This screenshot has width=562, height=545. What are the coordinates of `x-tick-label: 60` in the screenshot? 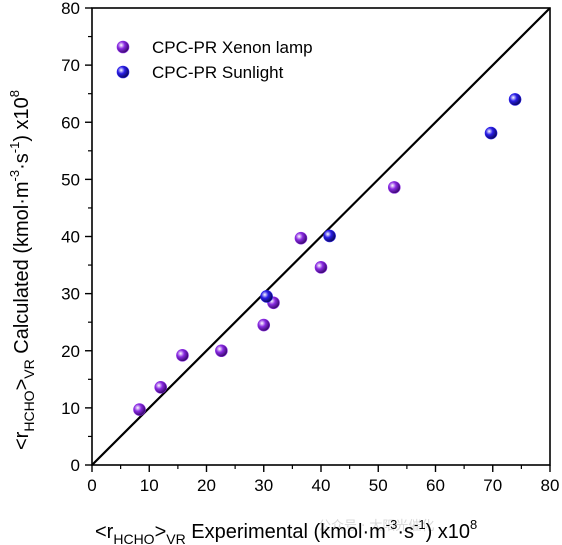 It's located at (435, 485).